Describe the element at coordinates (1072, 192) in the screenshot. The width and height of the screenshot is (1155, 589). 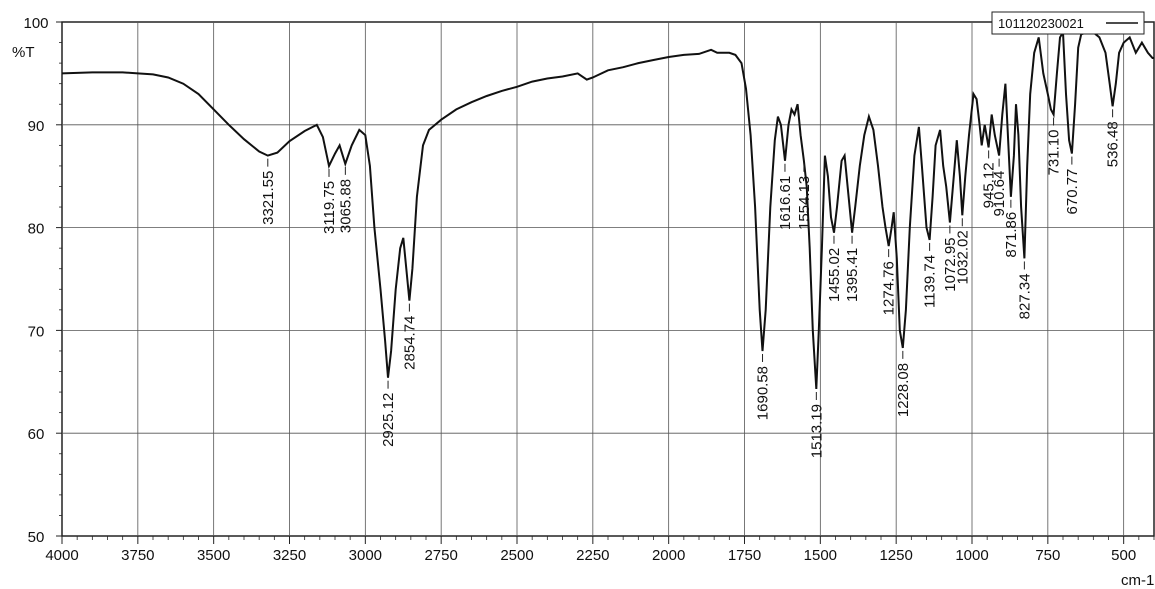
I see `peak-label: 670.77` at that location.